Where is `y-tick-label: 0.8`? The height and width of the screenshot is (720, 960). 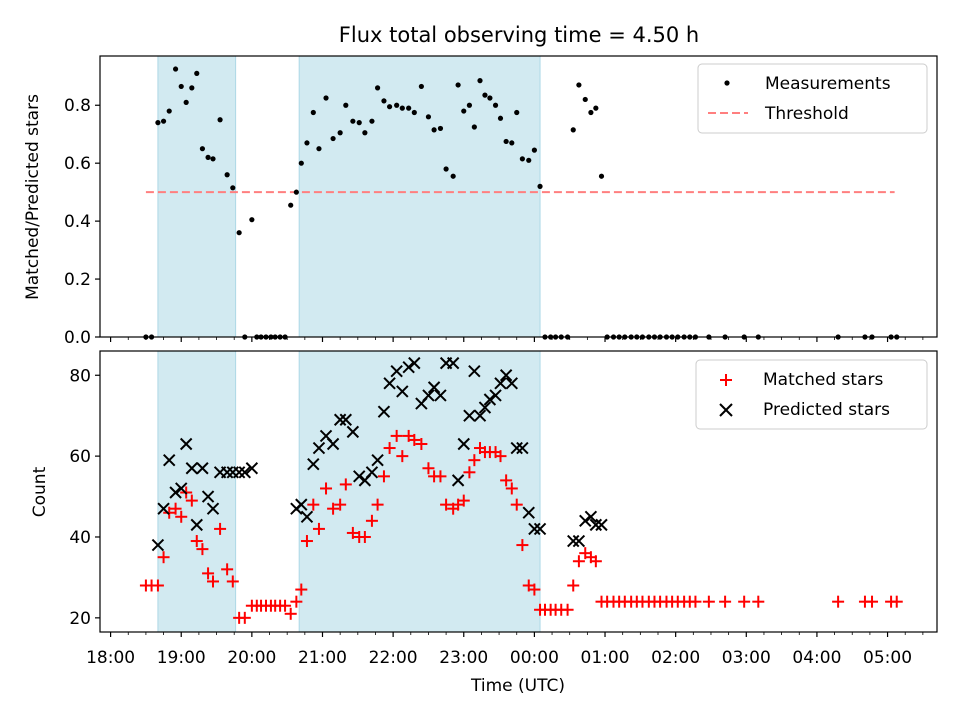
y-tick-label: 0.8 is located at coordinates (77, 106).